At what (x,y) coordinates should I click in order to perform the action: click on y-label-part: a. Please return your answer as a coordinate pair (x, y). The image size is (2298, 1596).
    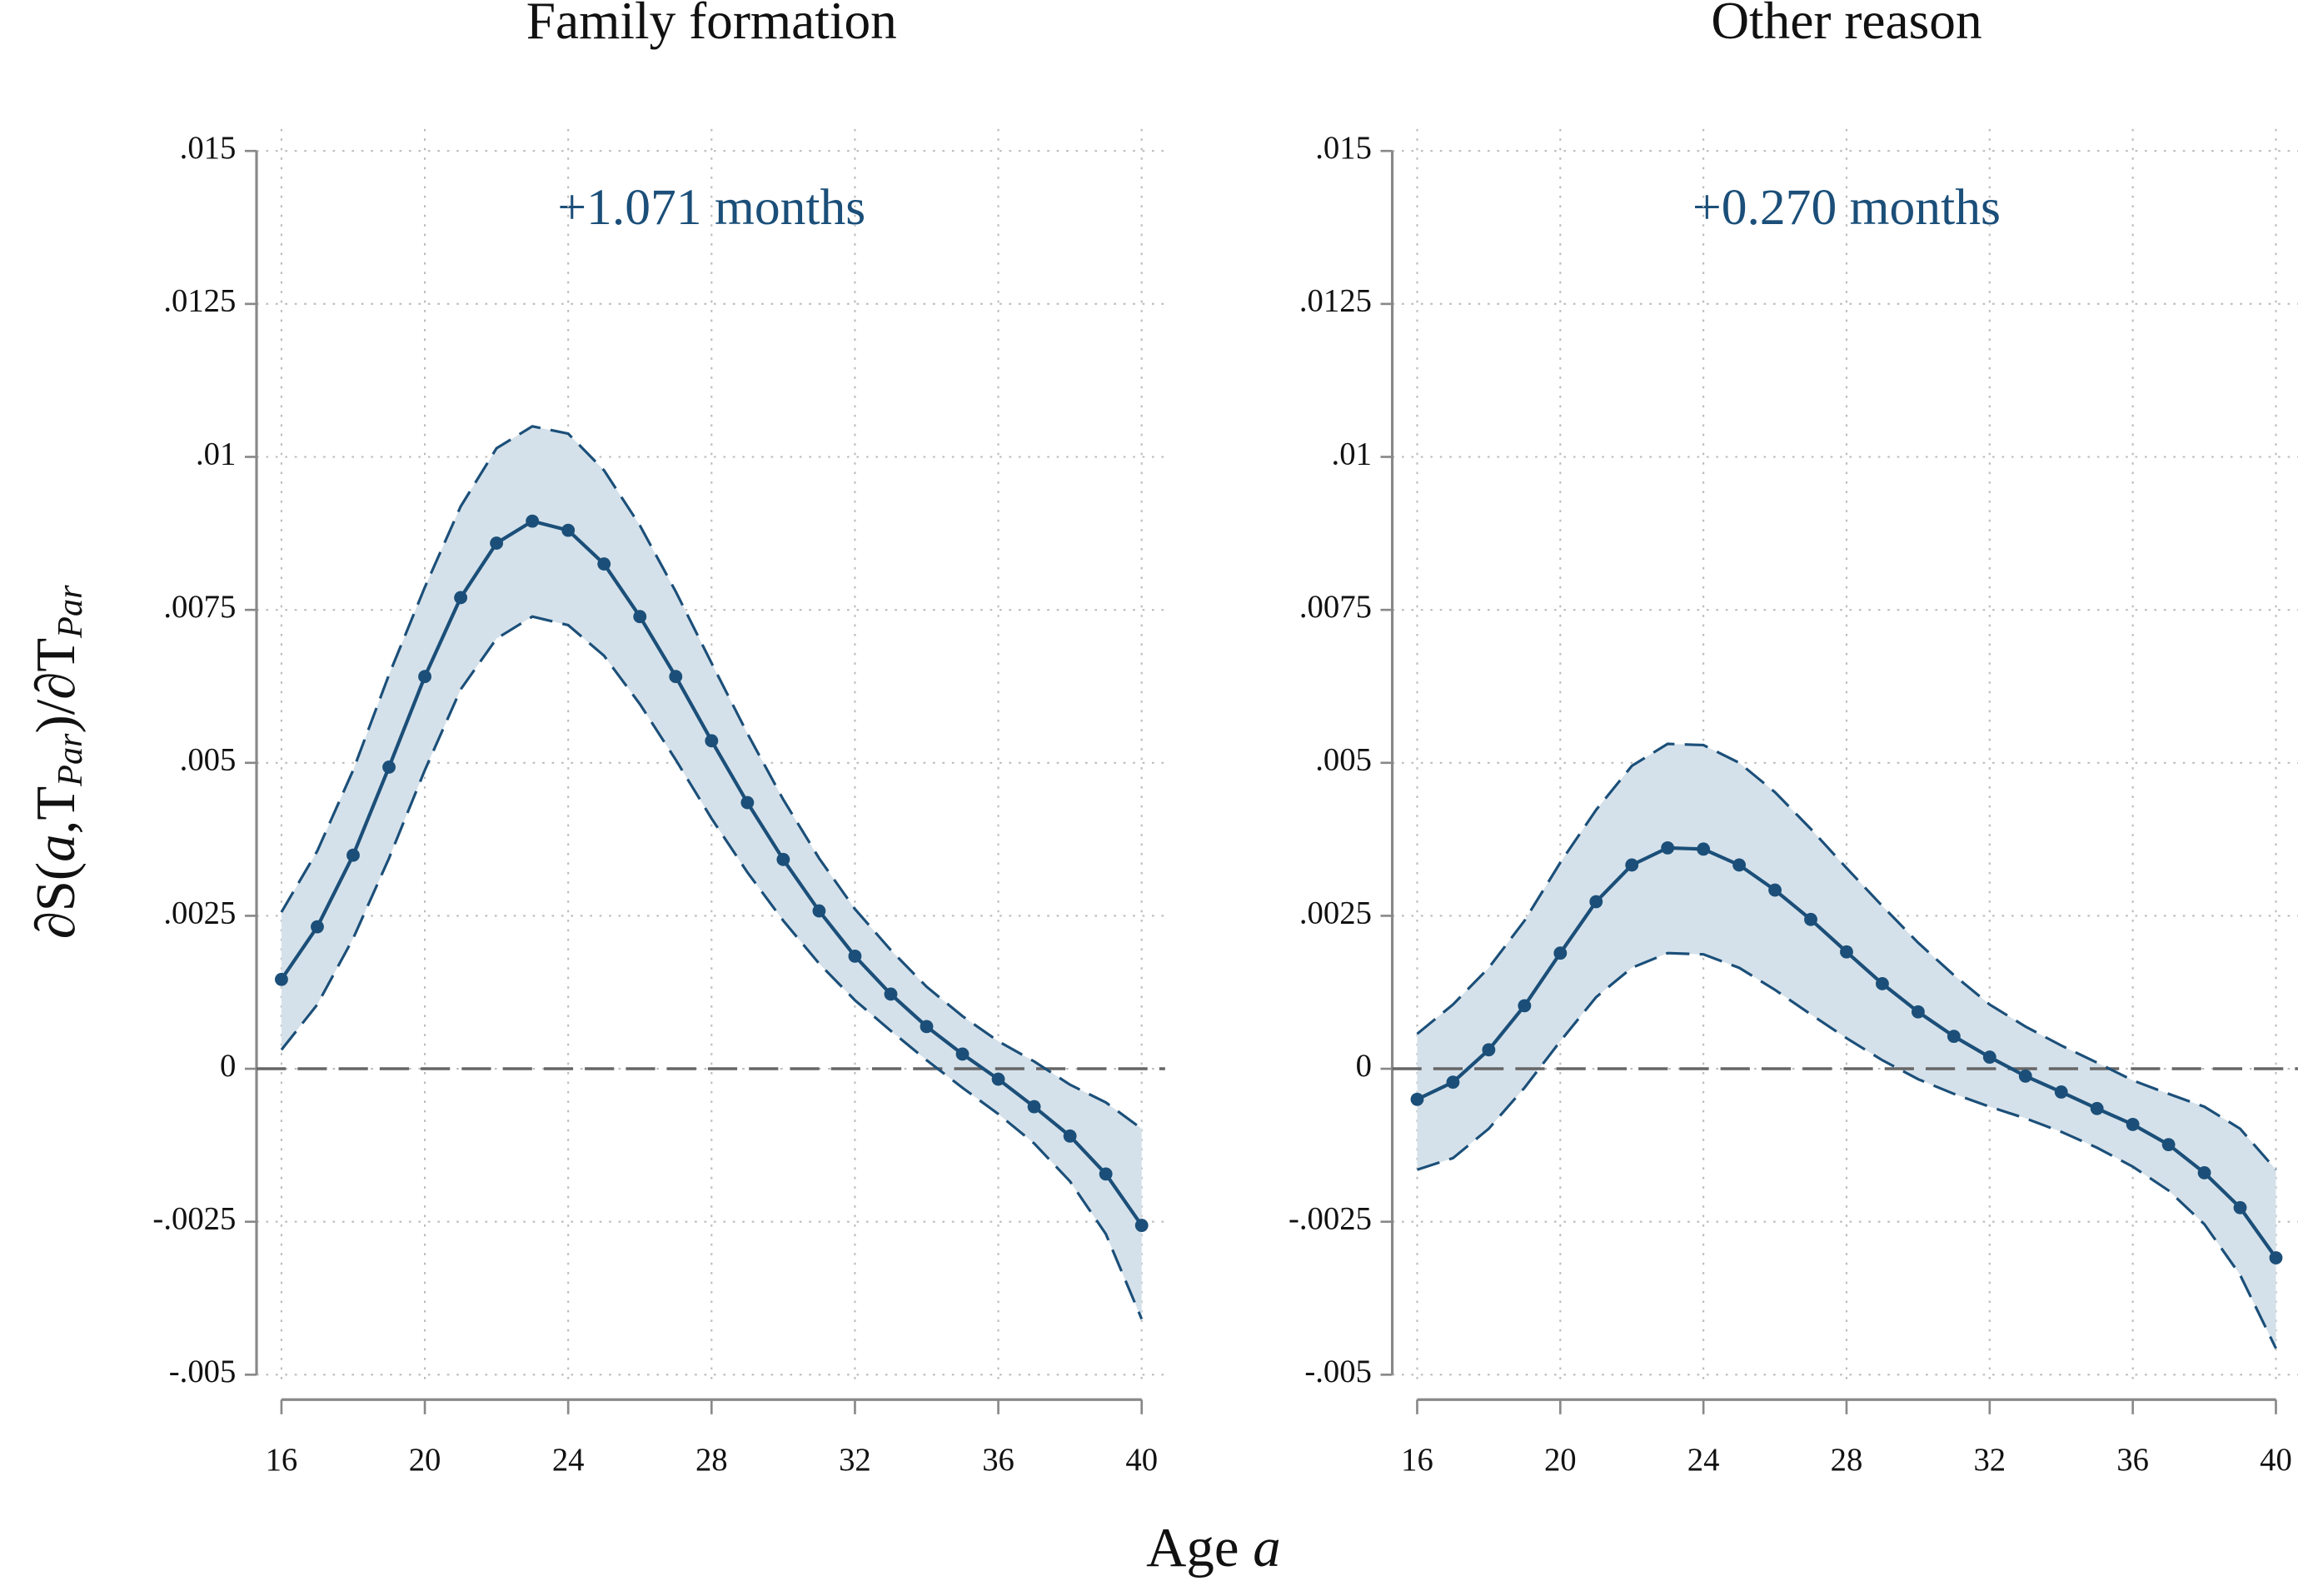
    Looking at the image, I should click on (56, 847).